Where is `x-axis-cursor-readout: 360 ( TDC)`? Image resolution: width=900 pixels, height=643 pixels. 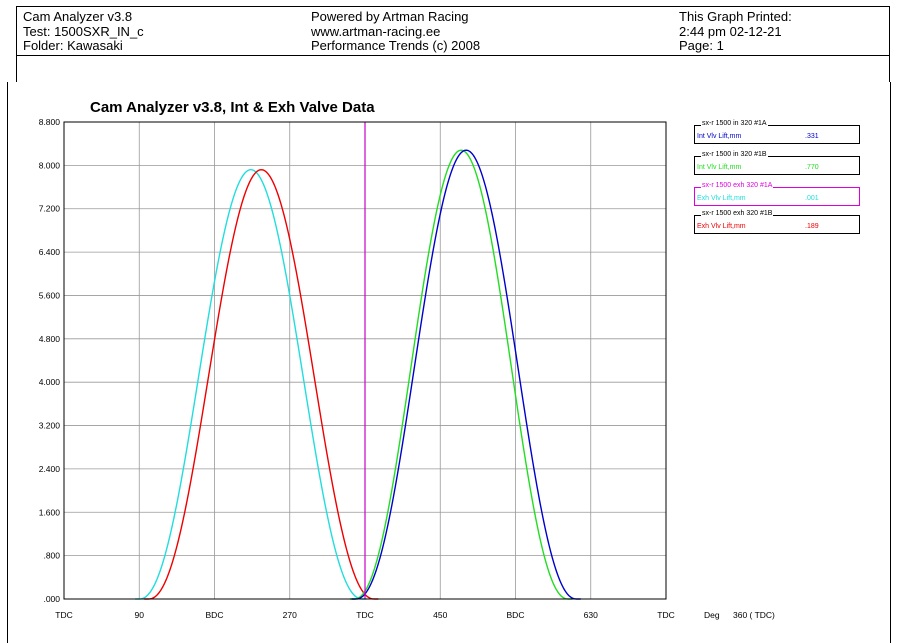
x-axis-cursor-readout: 360 ( TDC) is located at coordinates (754, 615).